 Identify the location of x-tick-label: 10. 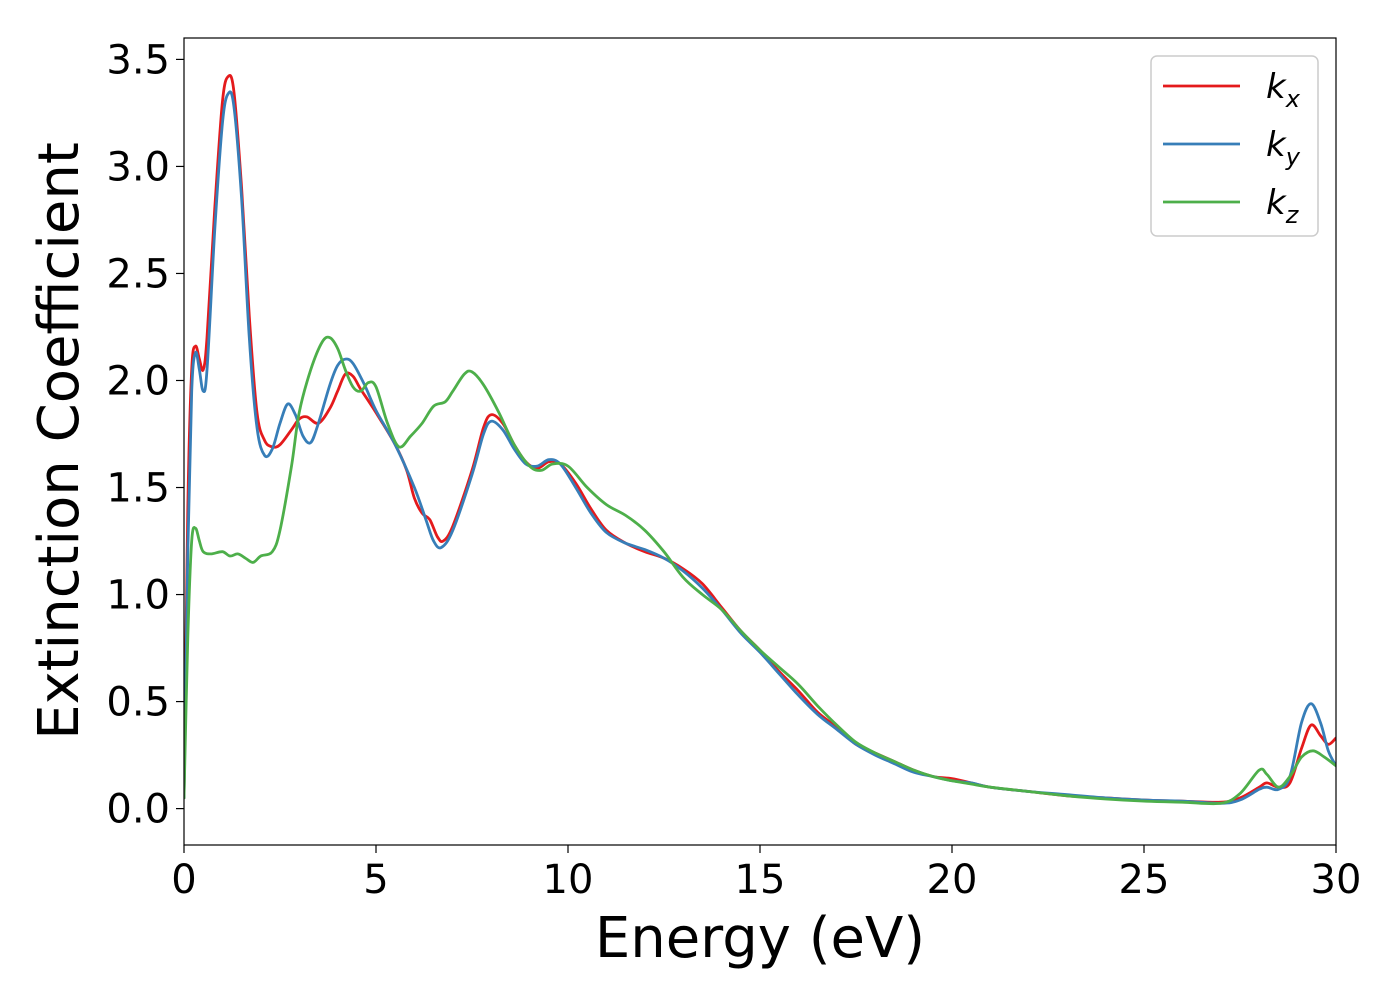
(568, 880).